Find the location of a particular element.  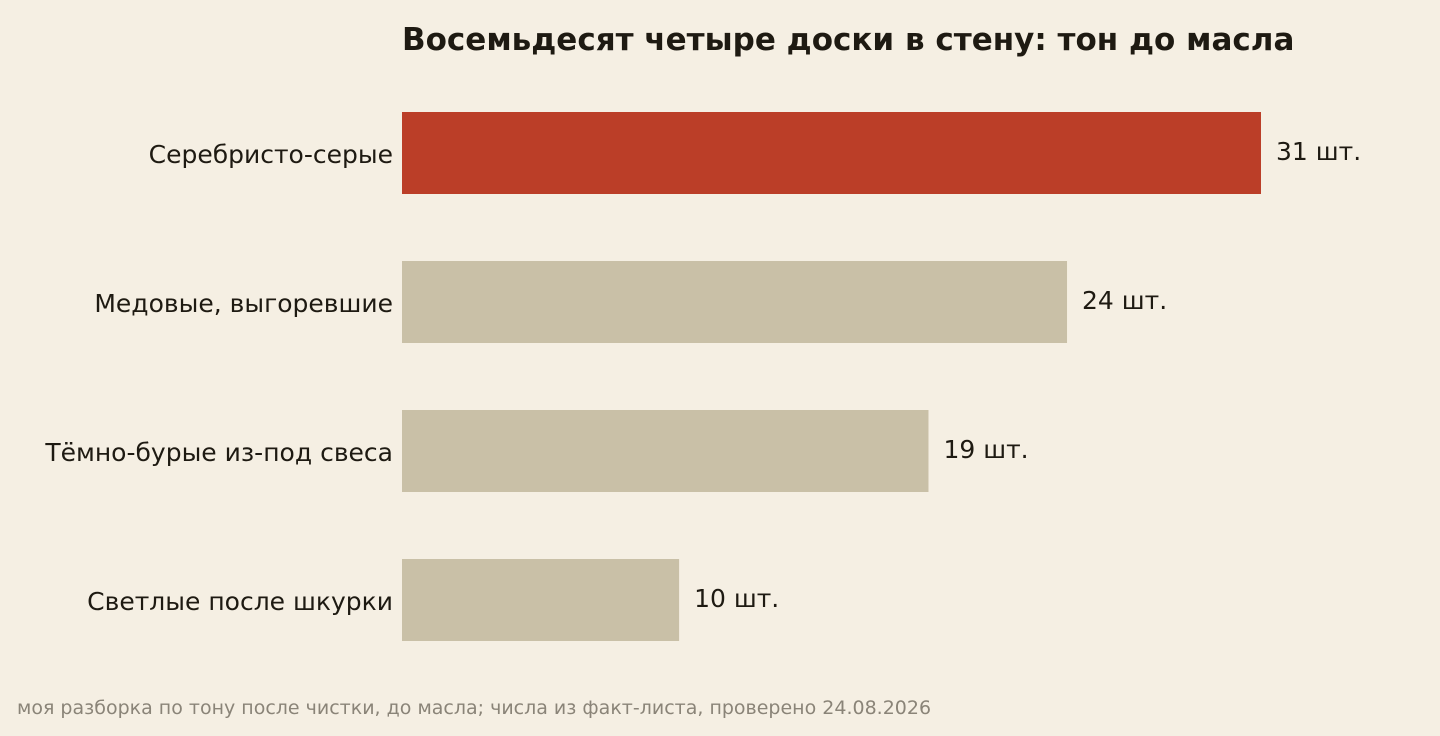

value-label-4: 10 шт. is located at coordinates (736, 598).